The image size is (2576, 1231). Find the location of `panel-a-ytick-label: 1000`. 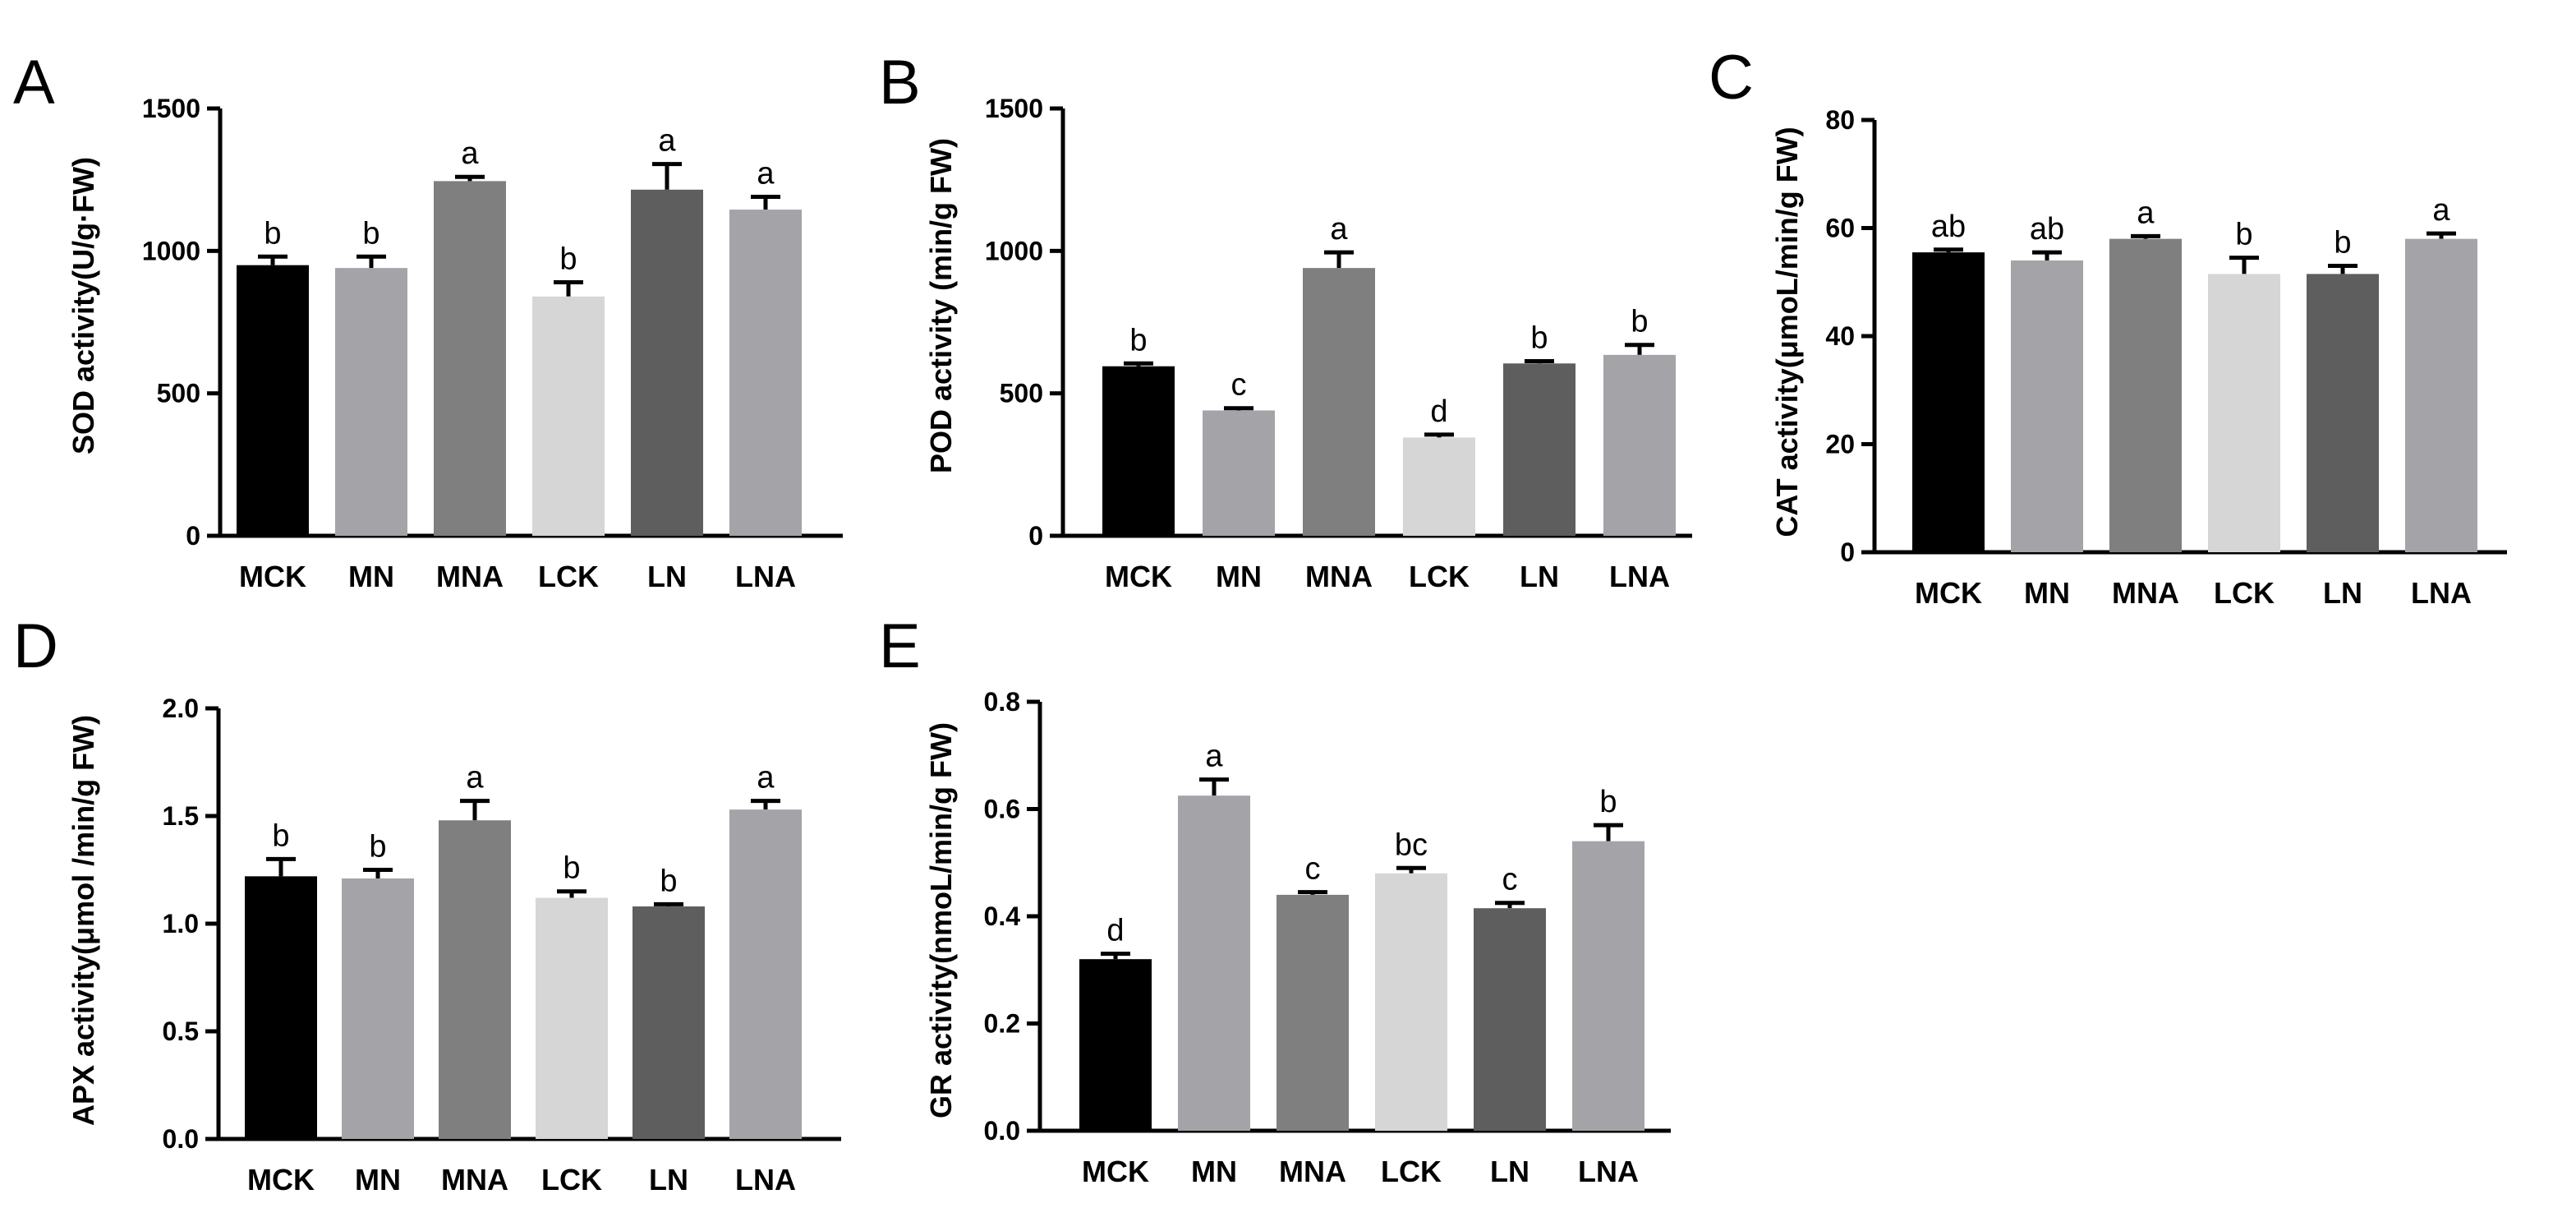

panel-a-ytick-label: 1000 is located at coordinates (171, 250).